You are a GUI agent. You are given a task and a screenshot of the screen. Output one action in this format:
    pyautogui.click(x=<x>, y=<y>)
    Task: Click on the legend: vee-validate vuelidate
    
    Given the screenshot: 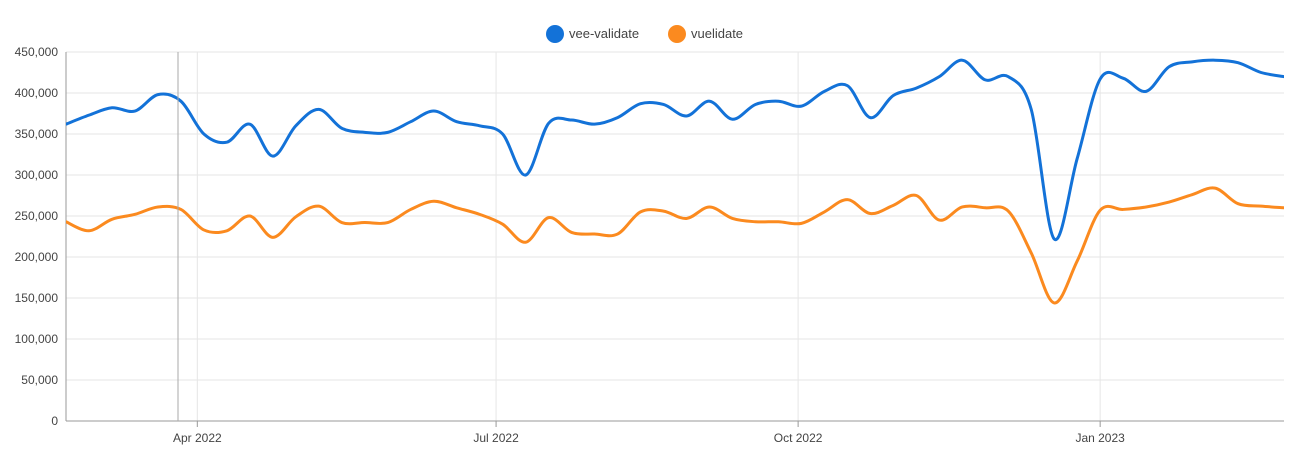 What is the action you would take?
    pyautogui.click(x=644, y=34)
    